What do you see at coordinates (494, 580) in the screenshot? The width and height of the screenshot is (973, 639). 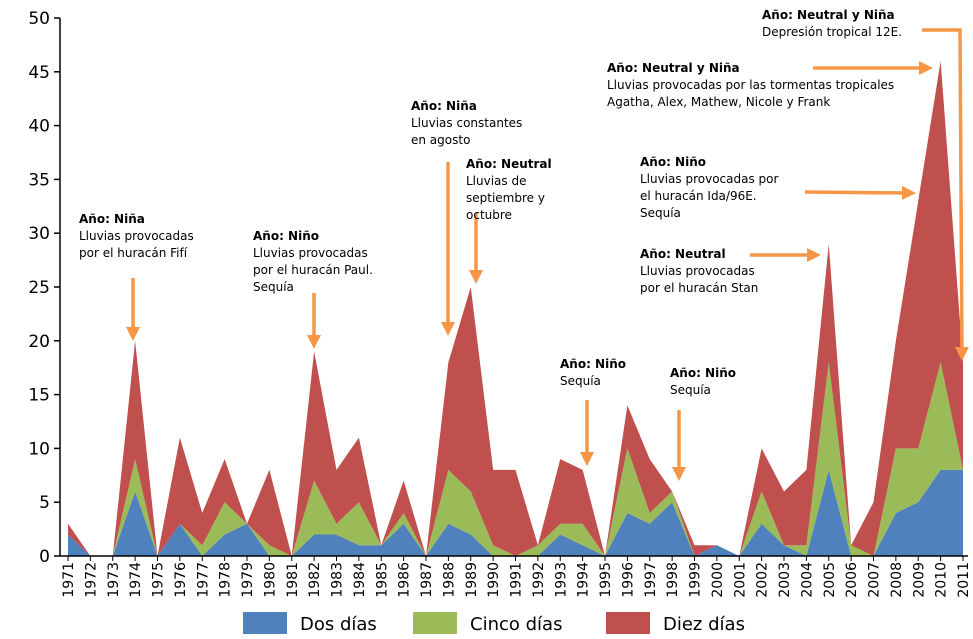 I see `x-tick-label: 1990` at bounding box center [494, 580].